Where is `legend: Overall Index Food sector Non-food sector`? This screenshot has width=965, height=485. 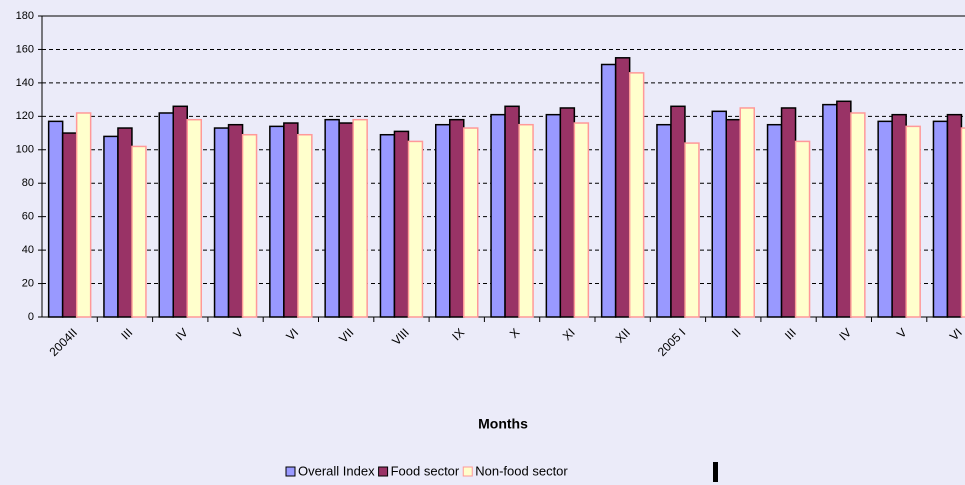 legend: Overall Index Food sector Non-food sector is located at coordinates (426, 470).